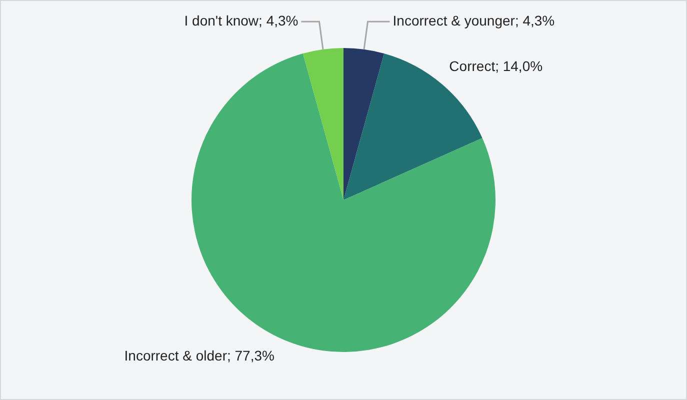 Image resolution: width=687 pixels, height=400 pixels. What do you see at coordinates (241, 20) in the screenshot?
I see `slice-label: I don't know; 4,3%` at bounding box center [241, 20].